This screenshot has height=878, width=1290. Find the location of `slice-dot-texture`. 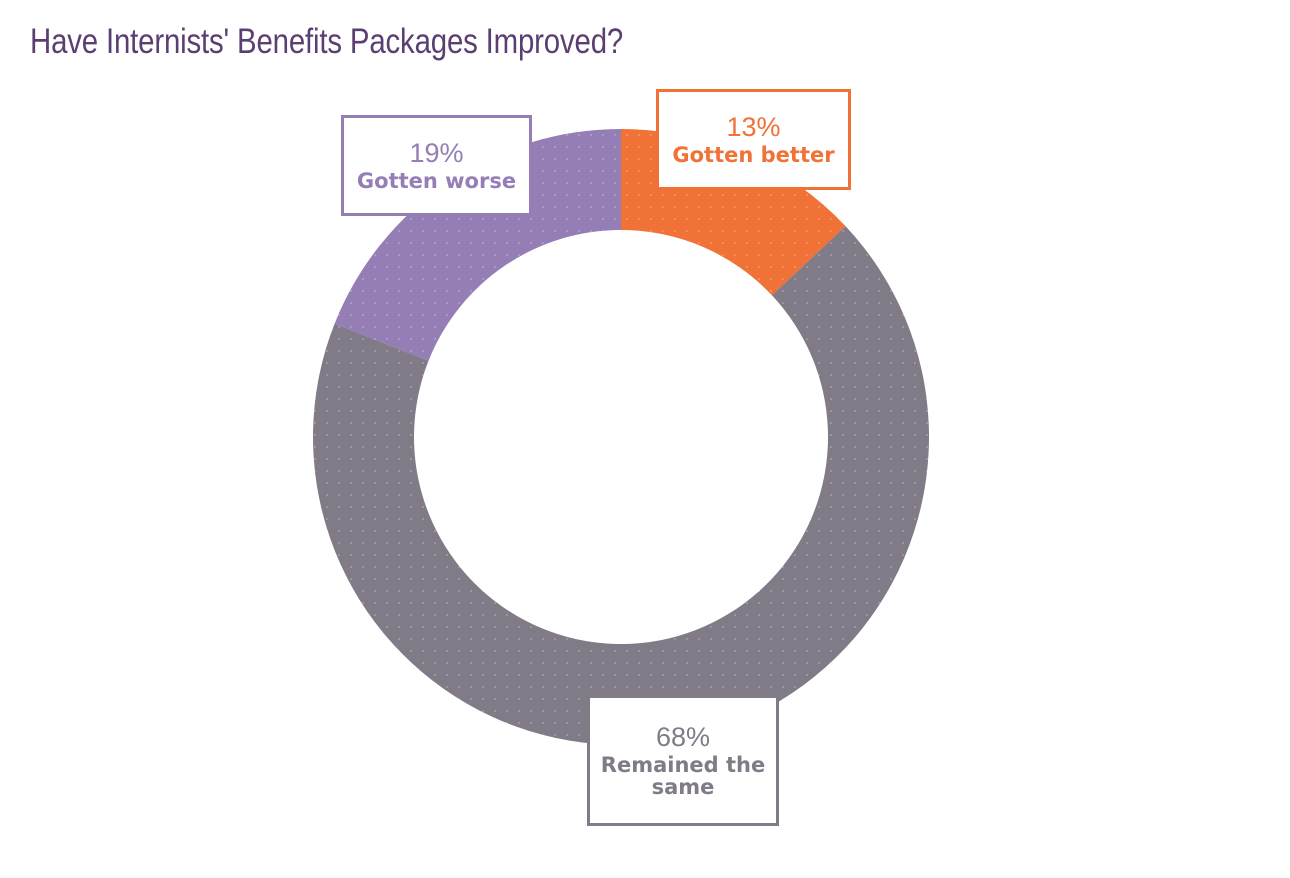

slice-dot-texture is located at coordinates (477, 245).